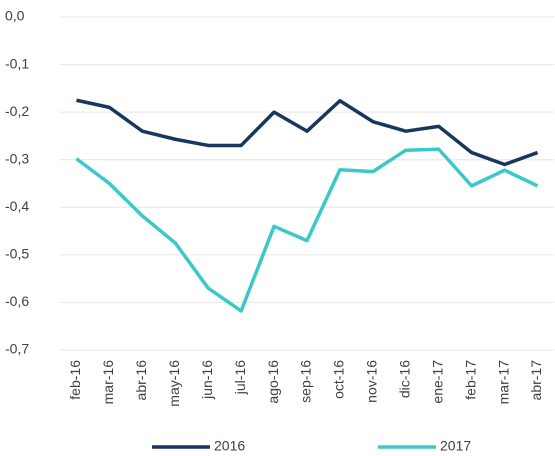  Describe the element at coordinates (17, 63) in the screenshot. I see `y-tick-label: -0,1` at that location.